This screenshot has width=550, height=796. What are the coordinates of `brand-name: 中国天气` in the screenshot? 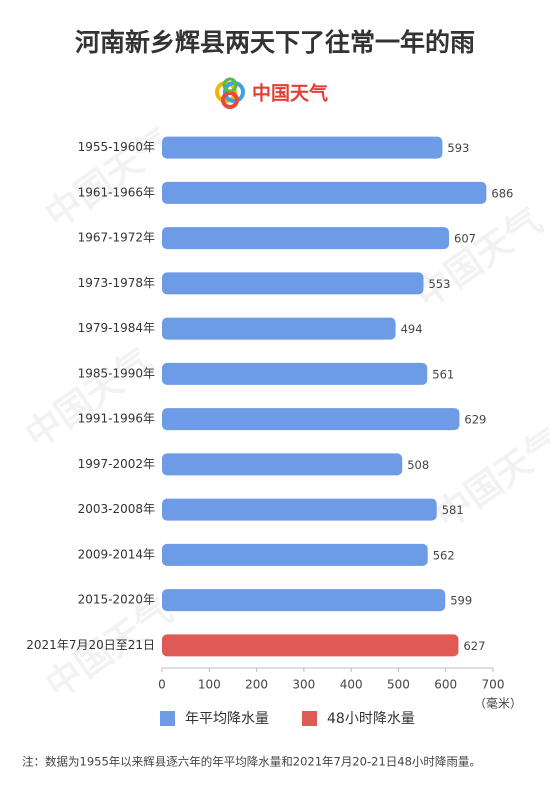 It's located at (290, 93).